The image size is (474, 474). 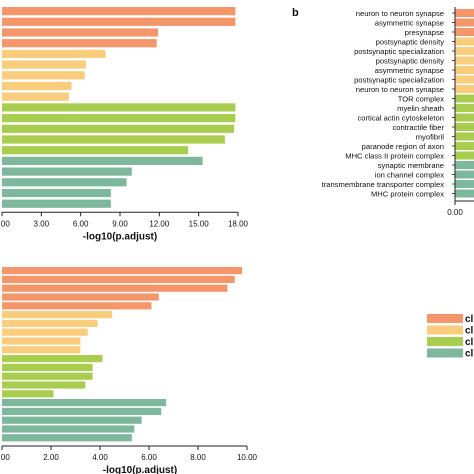 I want to click on category-label: cortical actin cytoskeleton, so click(x=400, y=118).